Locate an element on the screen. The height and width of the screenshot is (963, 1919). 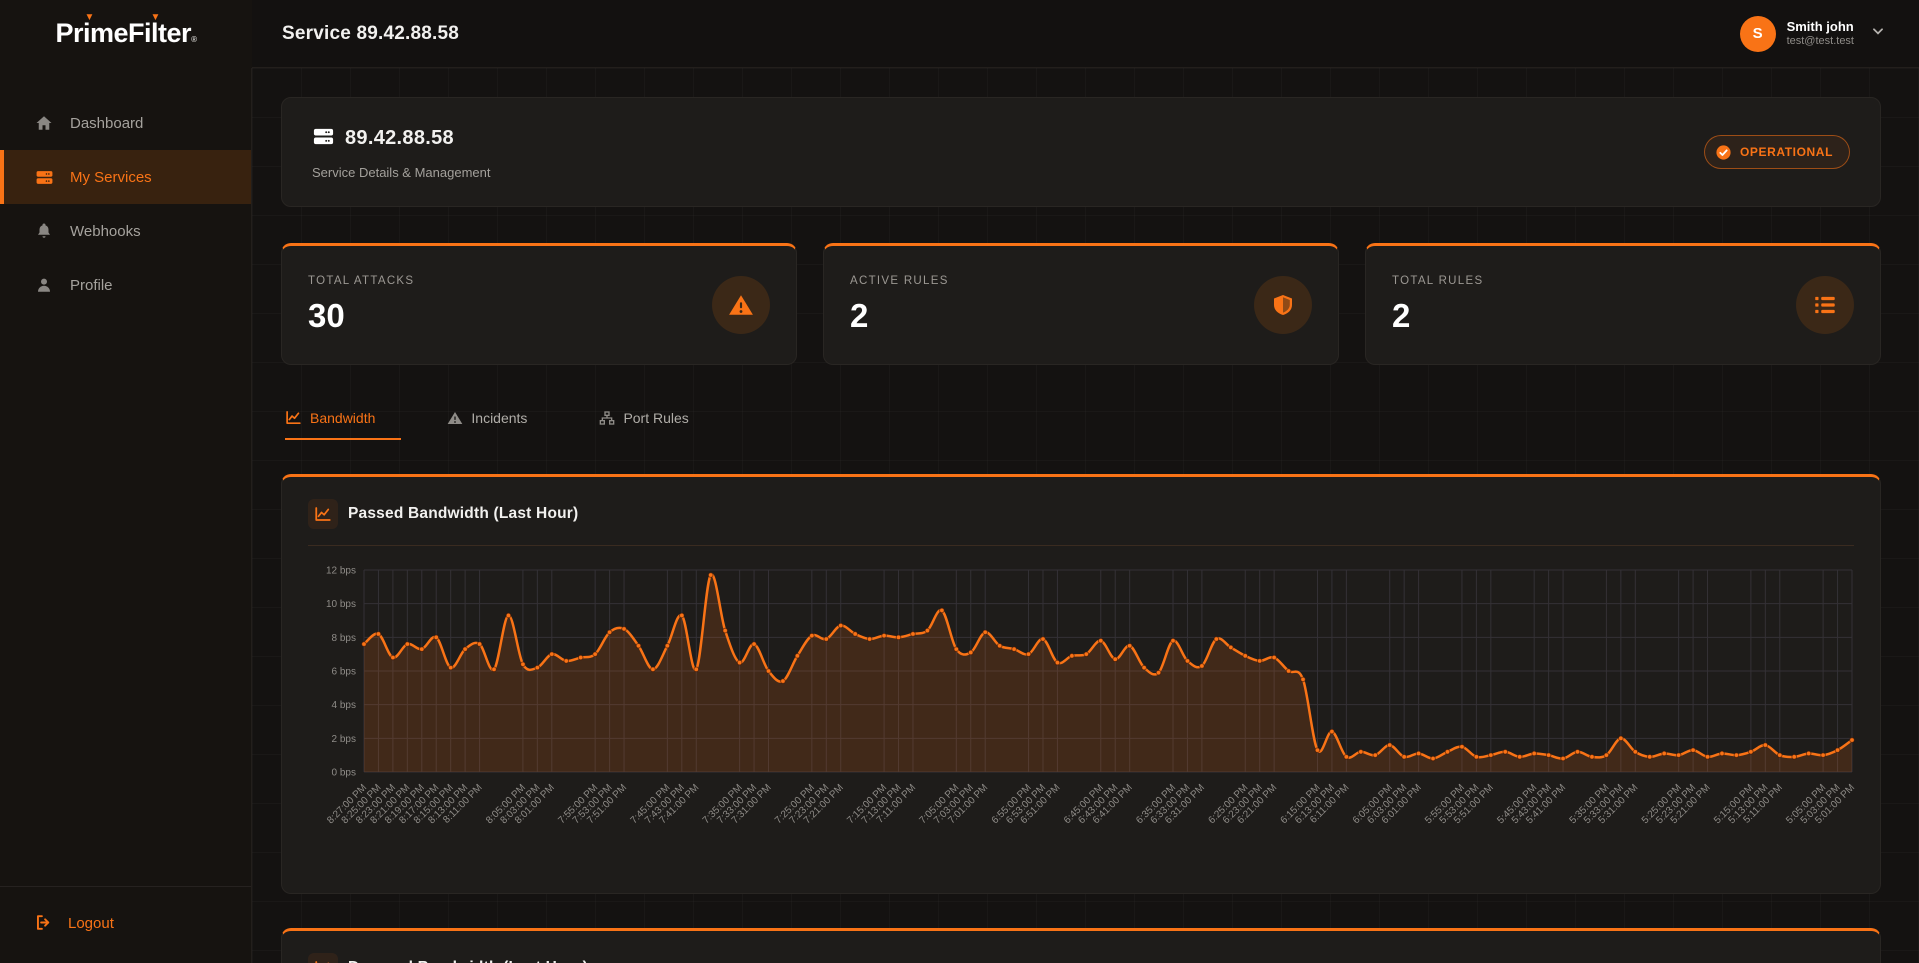
sidebar-item-dashboard: Dashboard is located at coordinates (125, 123).